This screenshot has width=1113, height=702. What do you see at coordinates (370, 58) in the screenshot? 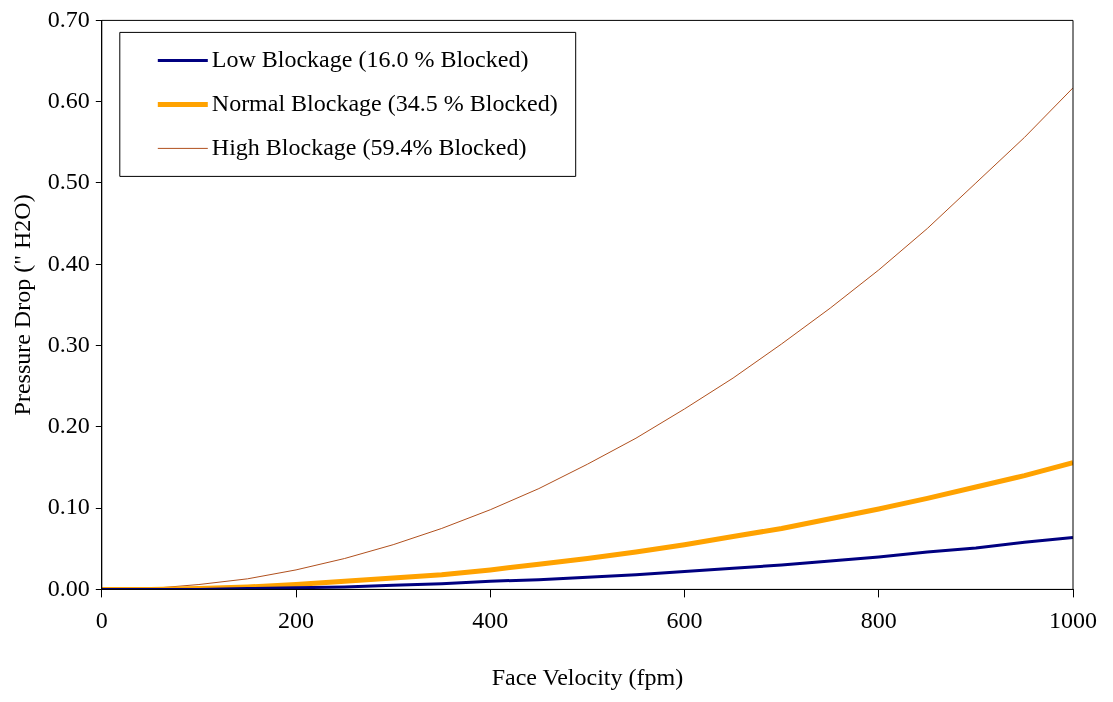
I see `legend-label: Low Blockage (16.0 % Blocked)` at bounding box center [370, 58].